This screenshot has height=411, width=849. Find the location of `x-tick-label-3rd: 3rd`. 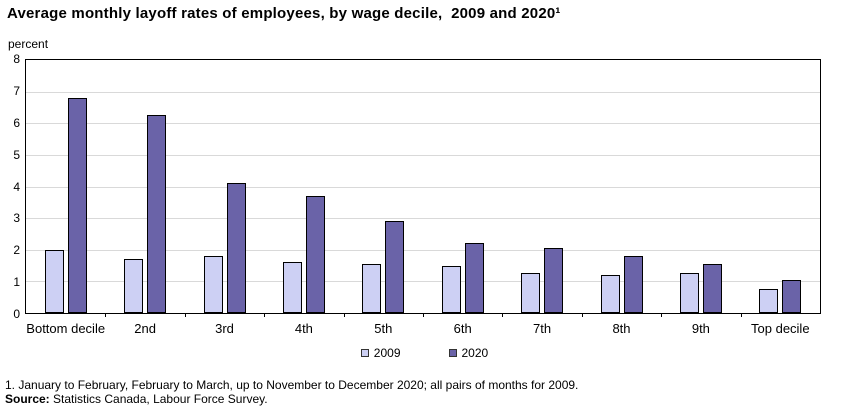

x-tick-label-3rd: 3rd is located at coordinates (224, 328).